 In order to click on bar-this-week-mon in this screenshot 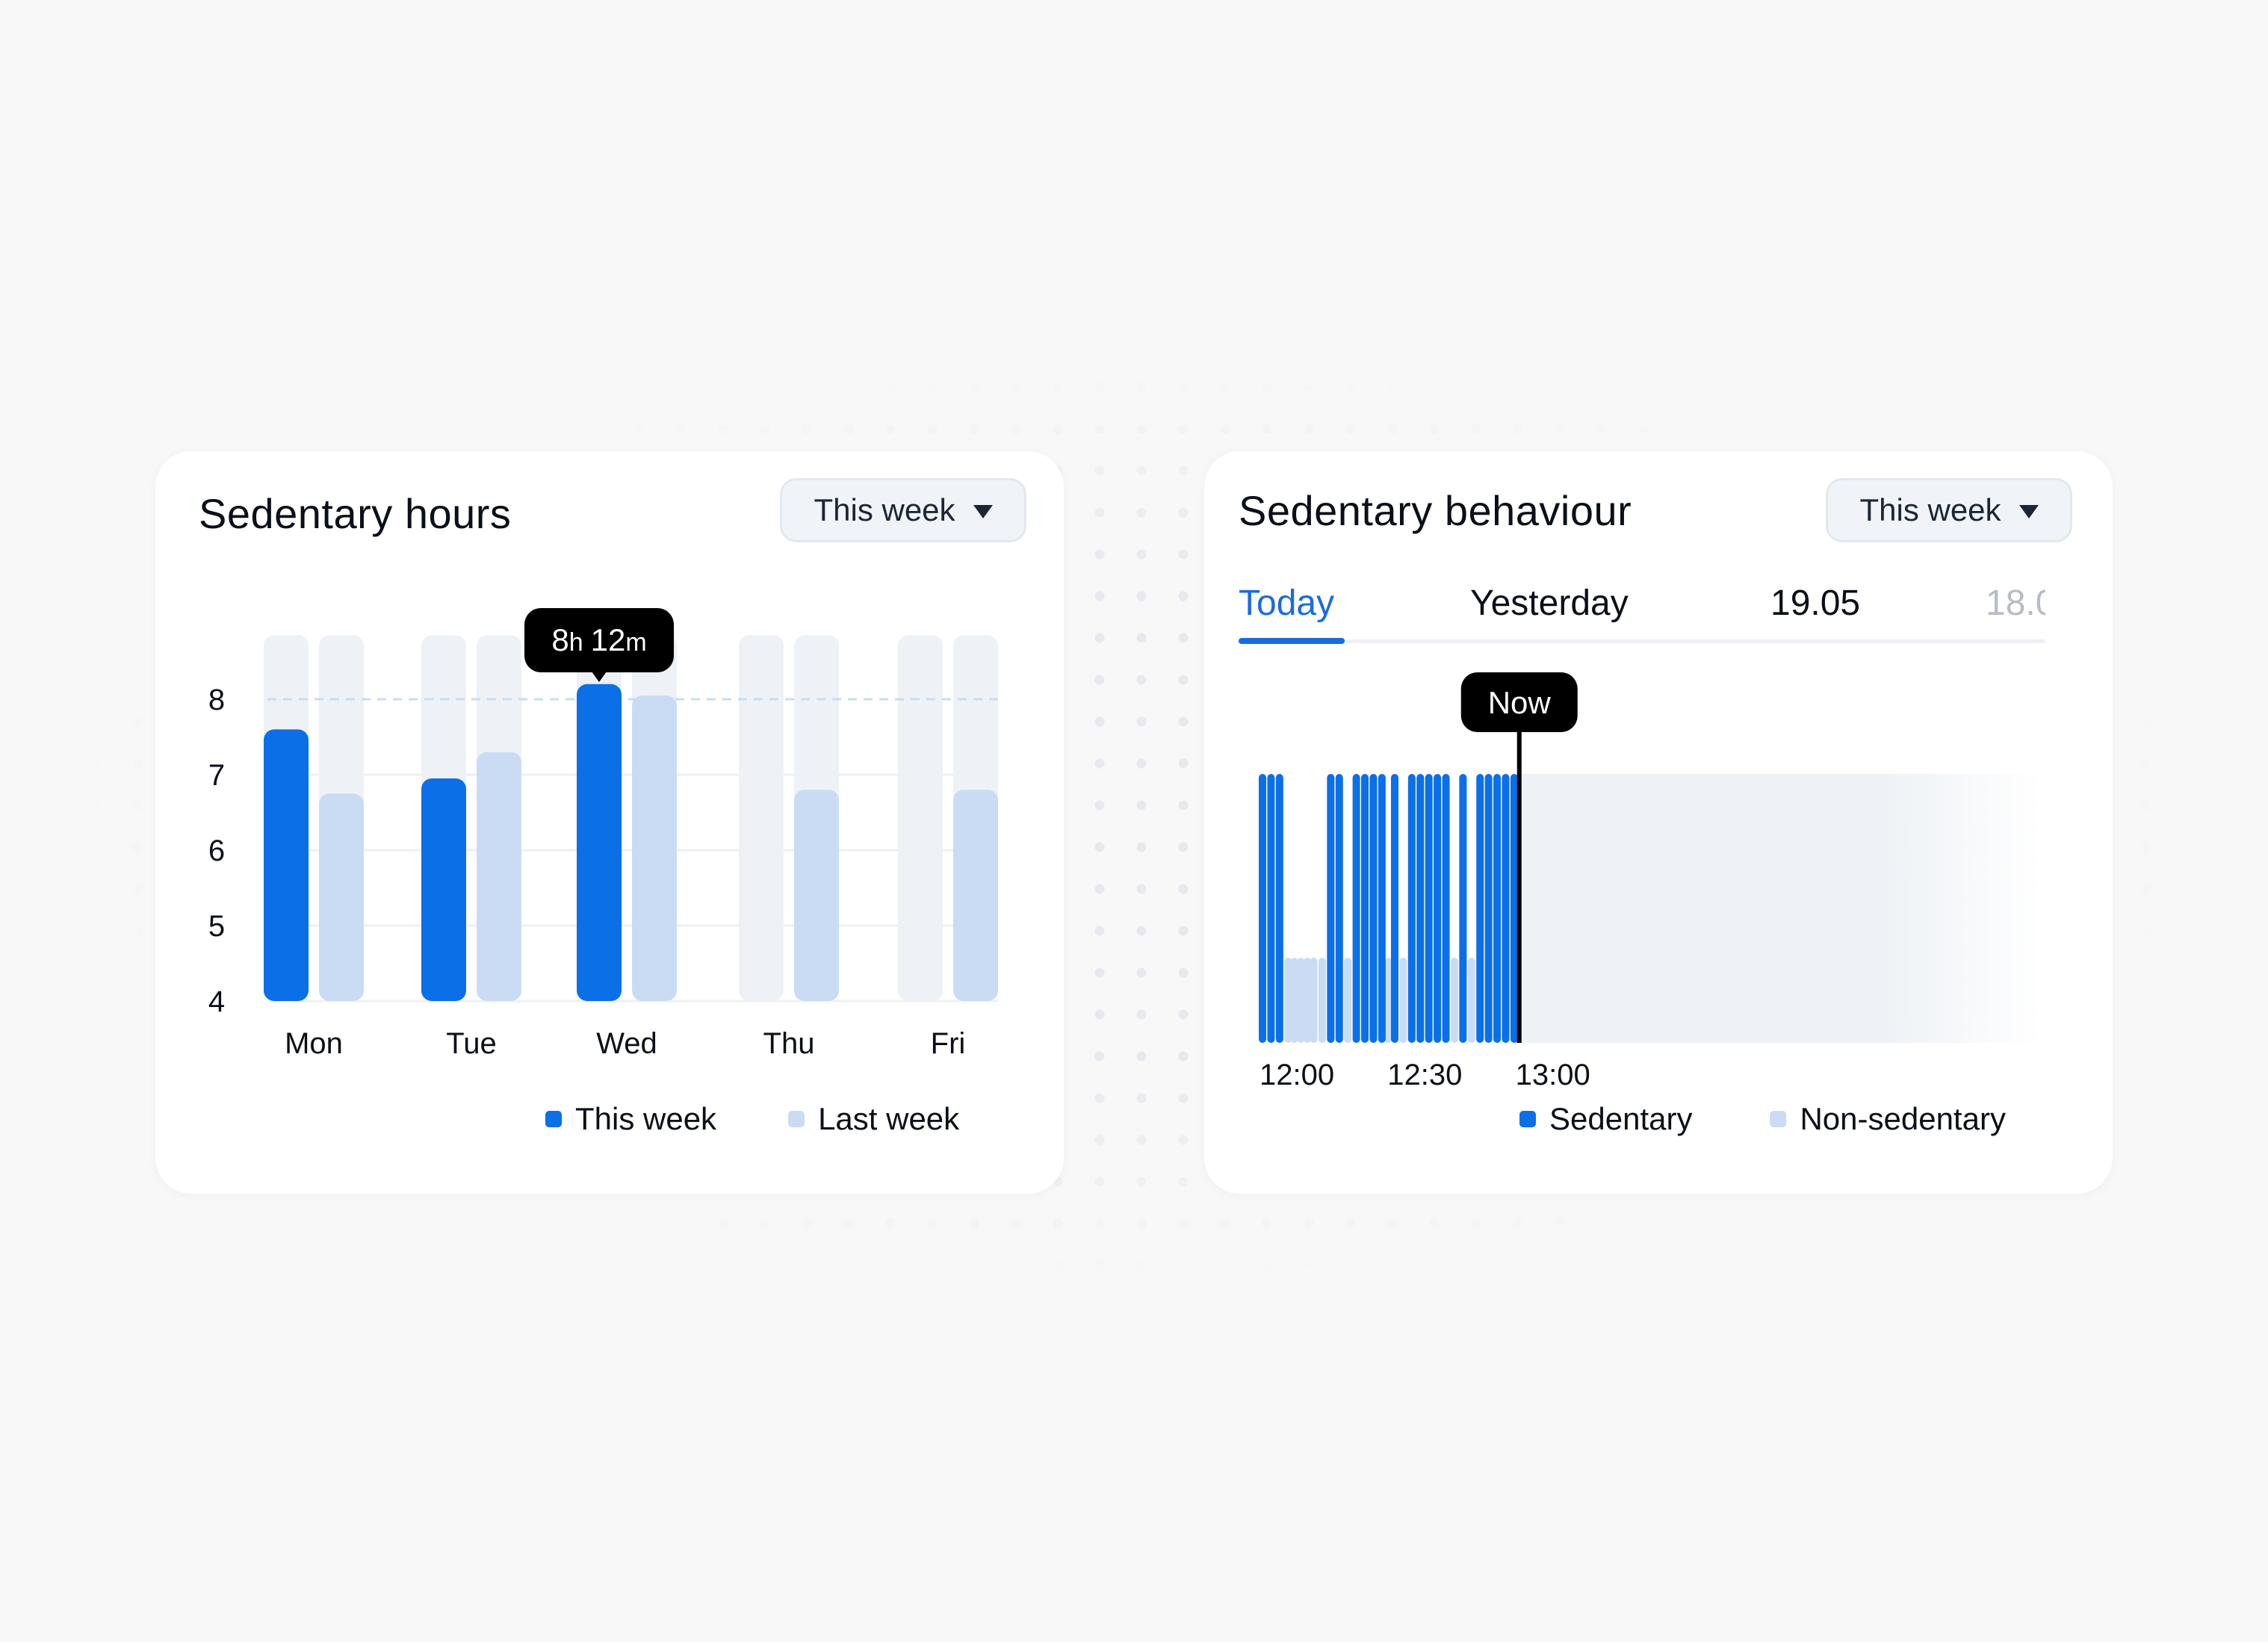, I will do `click(286, 865)`.